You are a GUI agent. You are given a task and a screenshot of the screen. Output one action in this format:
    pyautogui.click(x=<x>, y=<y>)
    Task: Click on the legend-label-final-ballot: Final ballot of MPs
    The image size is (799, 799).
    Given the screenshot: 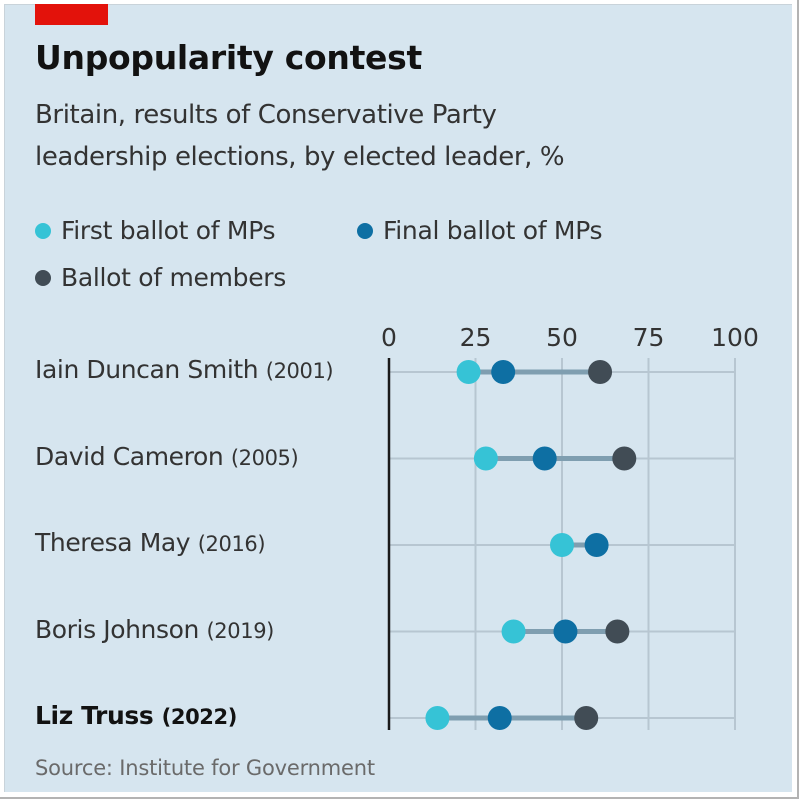 What is the action you would take?
    pyautogui.click(x=493, y=230)
    